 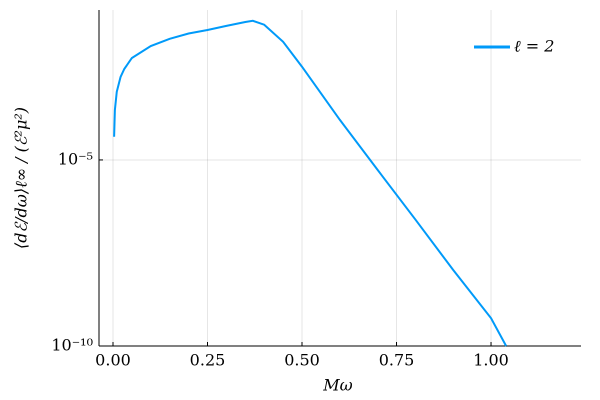 I want to click on x-tick-label: 0.75, so click(x=397, y=360).